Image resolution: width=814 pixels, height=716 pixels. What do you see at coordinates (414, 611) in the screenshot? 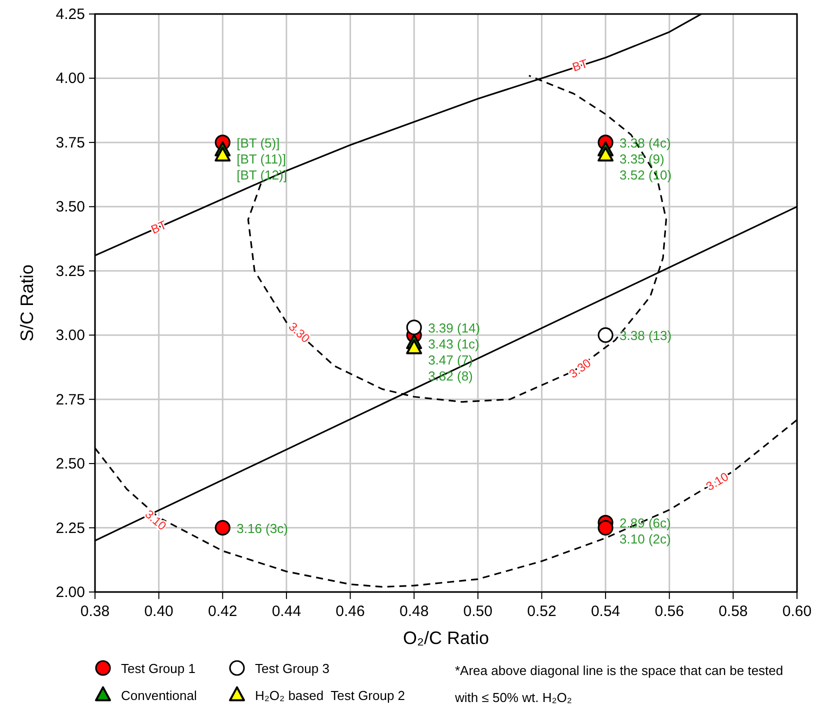
I see `x-tick-label: 0.48` at bounding box center [414, 611].